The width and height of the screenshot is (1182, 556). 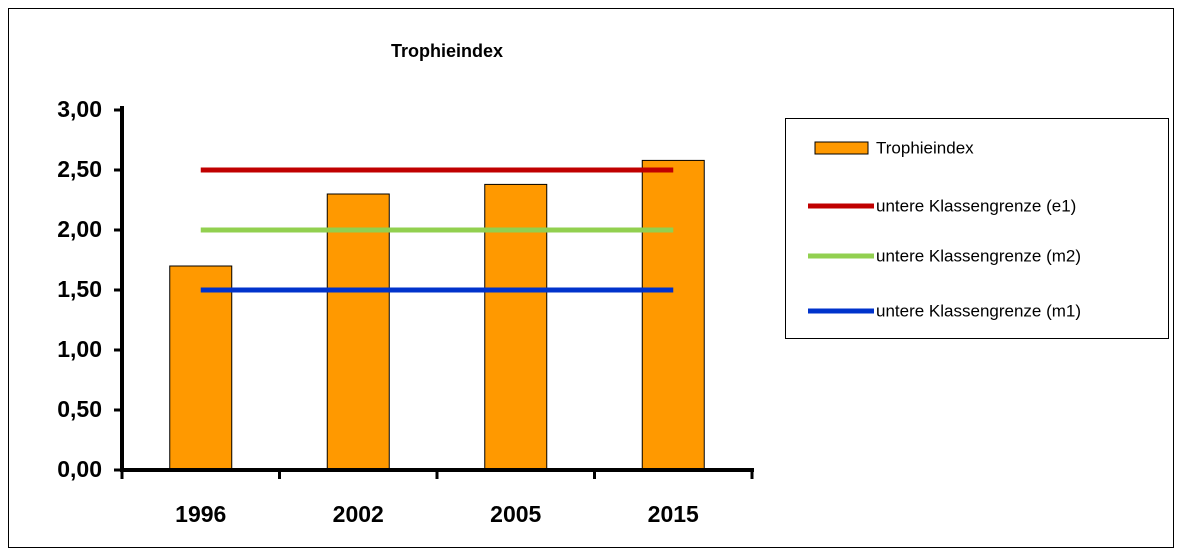 What do you see at coordinates (358, 514) in the screenshot?
I see `x-tick-label: 2002` at bounding box center [358, 514].